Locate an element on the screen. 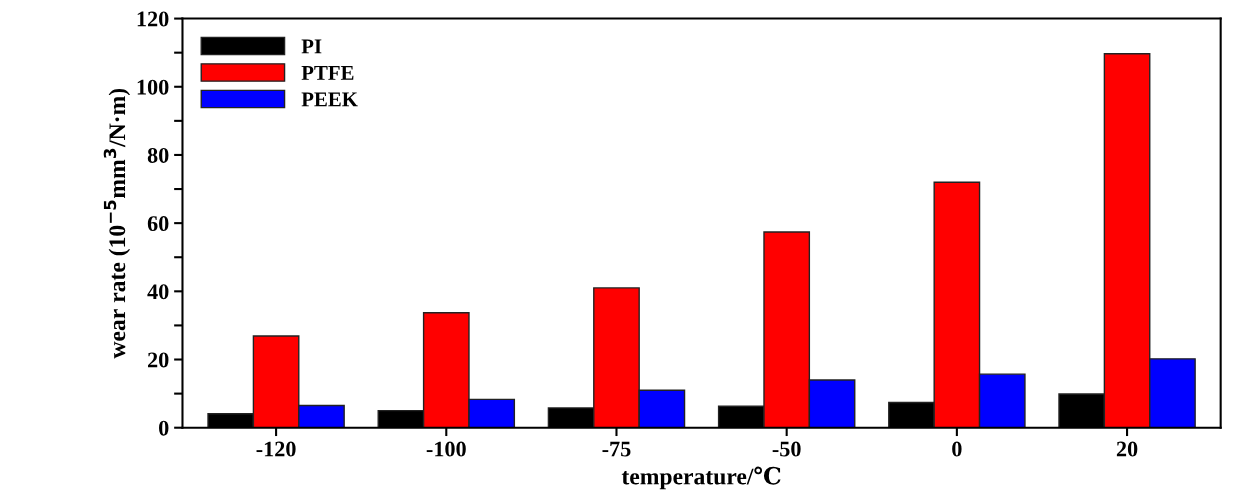 The height and width of the screenshot is (502, 1233). y-axis-title: wear rate (10$^{−5}$mm$^{3}$/N·m) is located at coordinates (117, 223).